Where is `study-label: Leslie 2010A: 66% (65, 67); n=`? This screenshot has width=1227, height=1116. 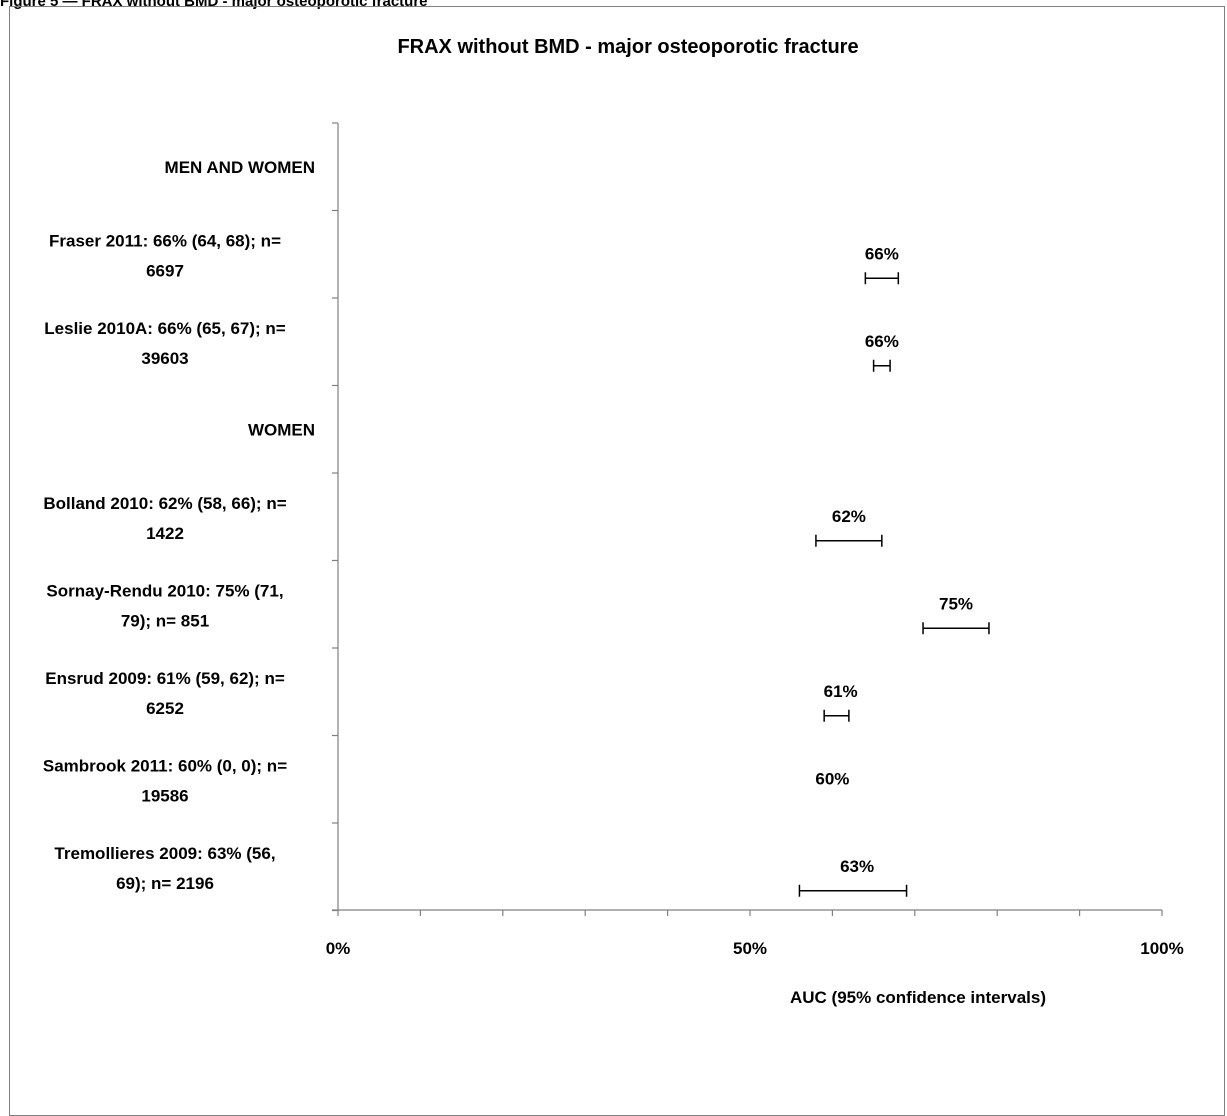 study-label: Leslie 2010A: 66% (65, 67); n= is located at coordinates (165, 328).